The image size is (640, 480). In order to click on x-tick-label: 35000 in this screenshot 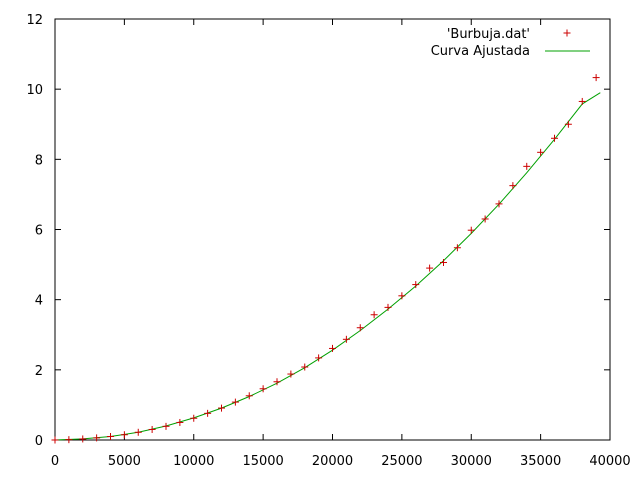, I will do `click(540, 461)`.